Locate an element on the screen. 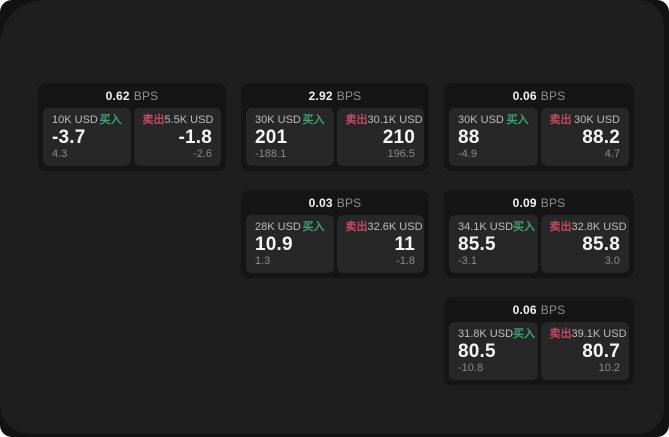 Image resolution: width=669 pixels, height=437 pixels. sell-quote-tile: 卖出 5.5K USD -1.8 -2.6 is located at coordinates (177, 137).